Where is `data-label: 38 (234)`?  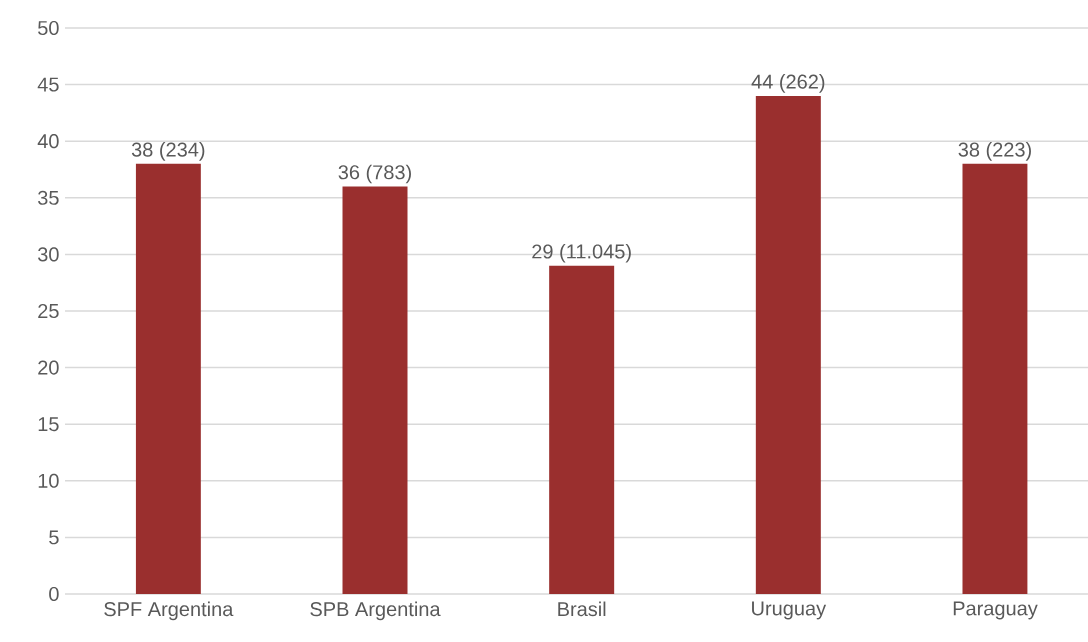
data-label: 38 (234) is located at coordinates (168, 151).